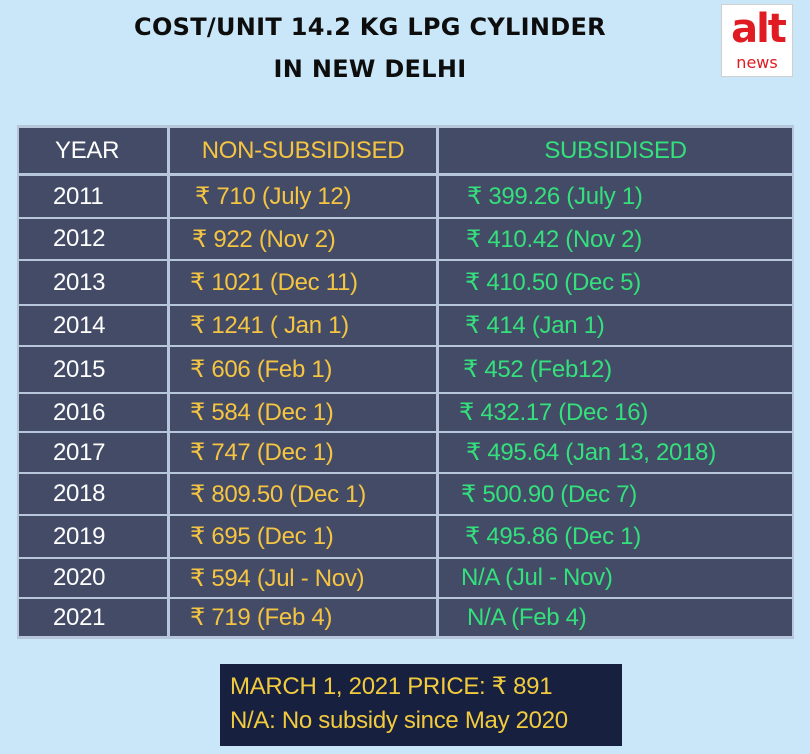  Describe the element at coordinates (93, 282) in the screenshot. I see `year-cell: 2013` at that location.